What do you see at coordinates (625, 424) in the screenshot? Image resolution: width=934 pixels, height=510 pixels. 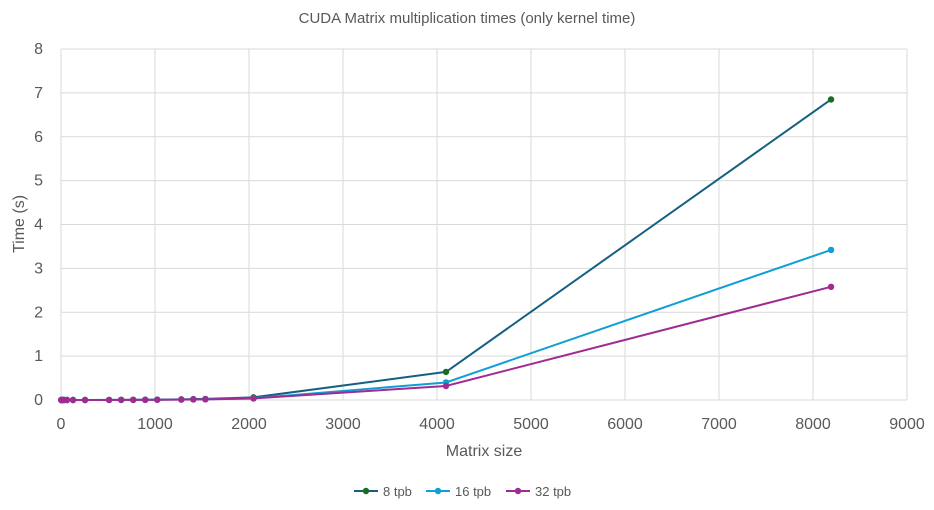 I see `x-tick-label: 6000` at bounding box center [625, 424].